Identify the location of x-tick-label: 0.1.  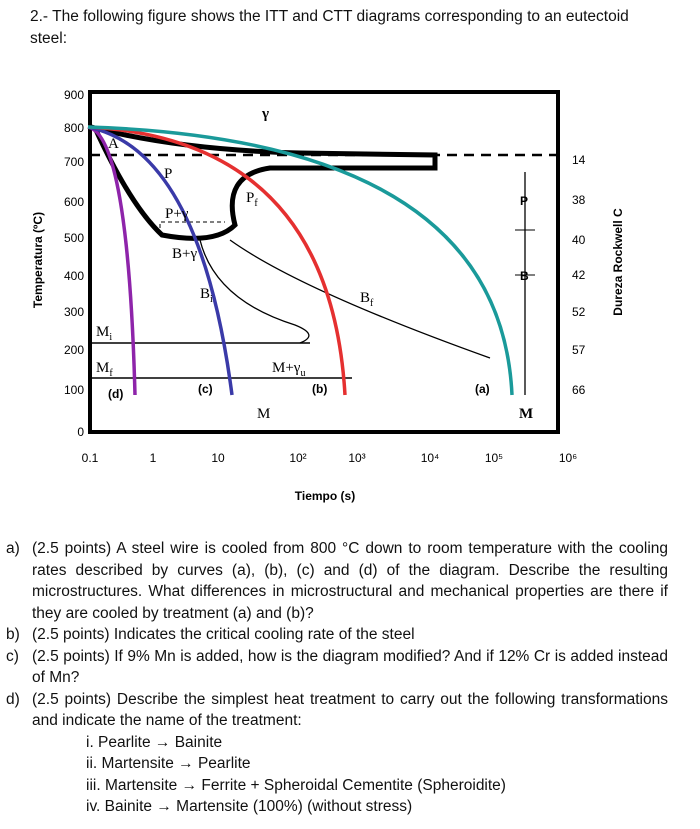
(90, 458).